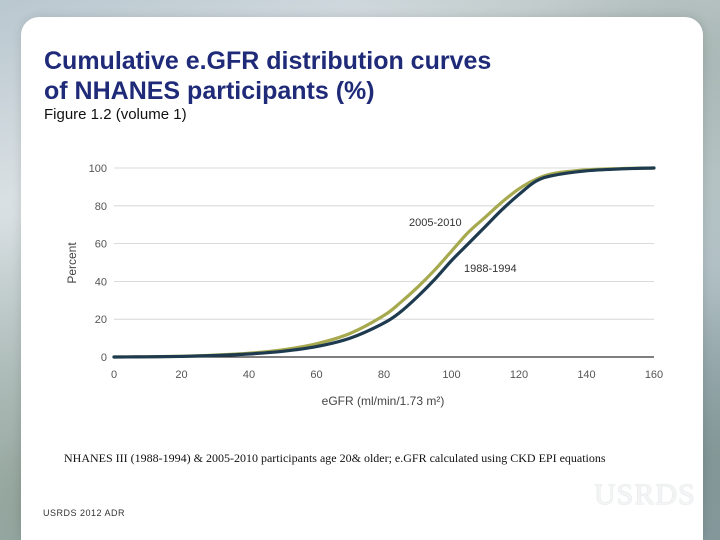 The image size is (720, 540). Describe the element at coordinates (645, 494) in the screenshot. I see `usrds-logo: USRDS` at that location.